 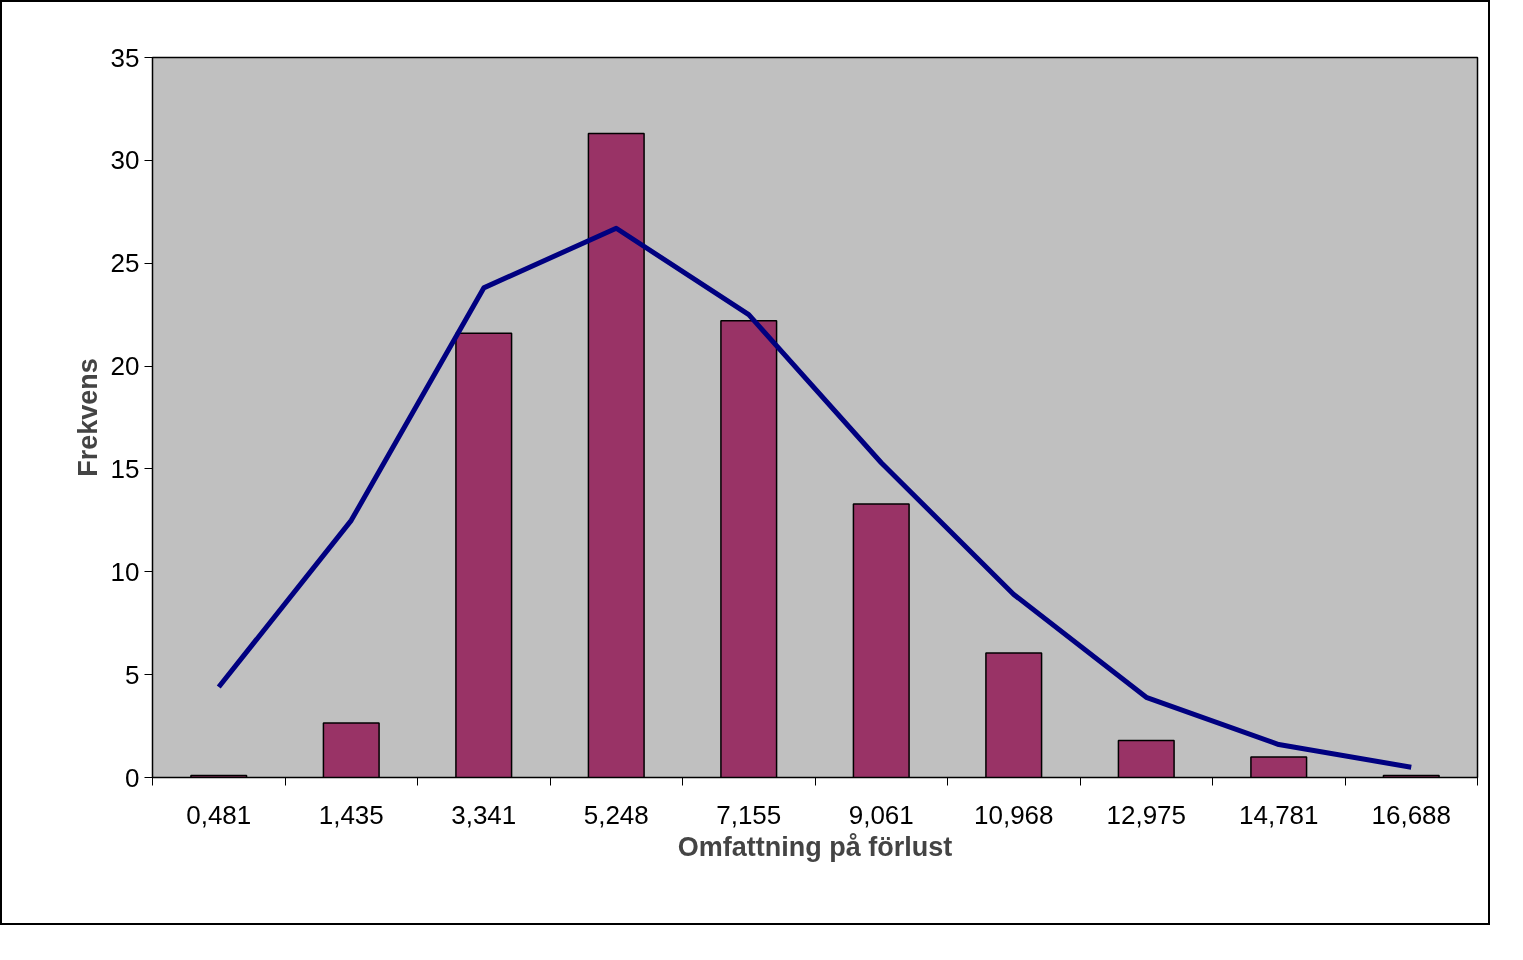 I want to click on y-axis-title: Frekvens, so click(x=87, y=417).